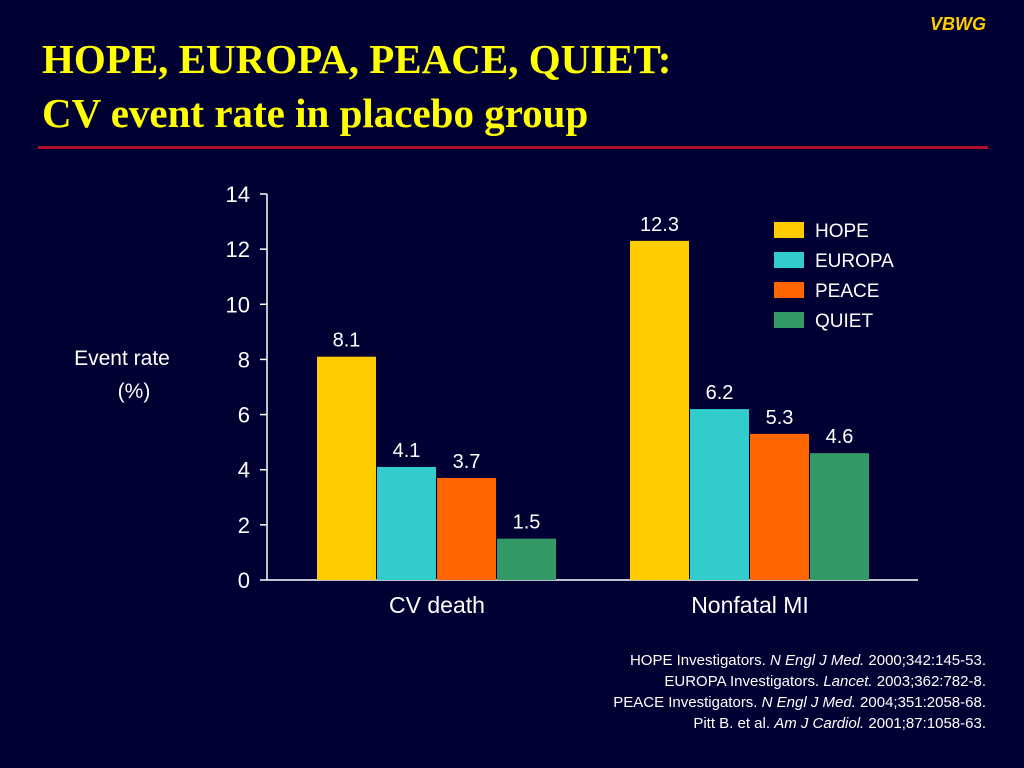 This screenshot has width=1024, height=768. What do you see at coordinates (244, 415) in the screenshot?
I see `y-tick-label: 6` at bounding box center [244, 415].